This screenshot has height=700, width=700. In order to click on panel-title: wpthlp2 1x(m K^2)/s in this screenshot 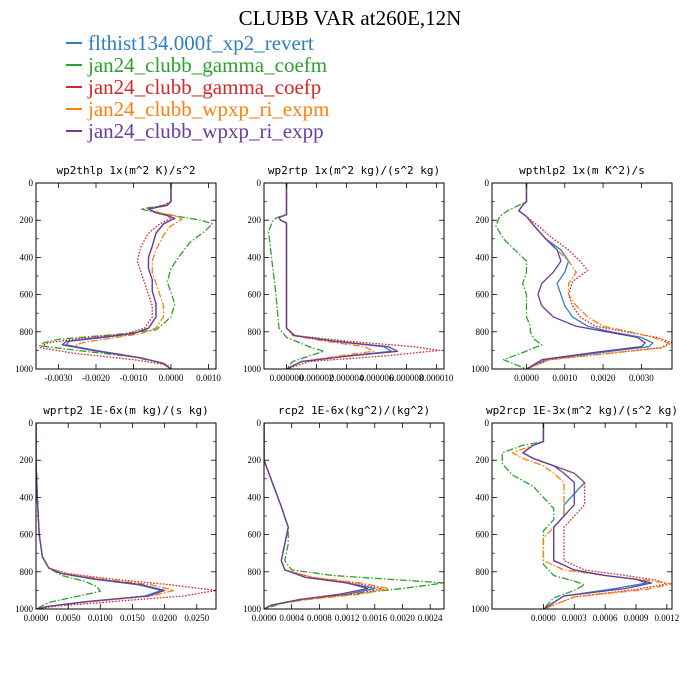, I will do `click(582, 170)`.